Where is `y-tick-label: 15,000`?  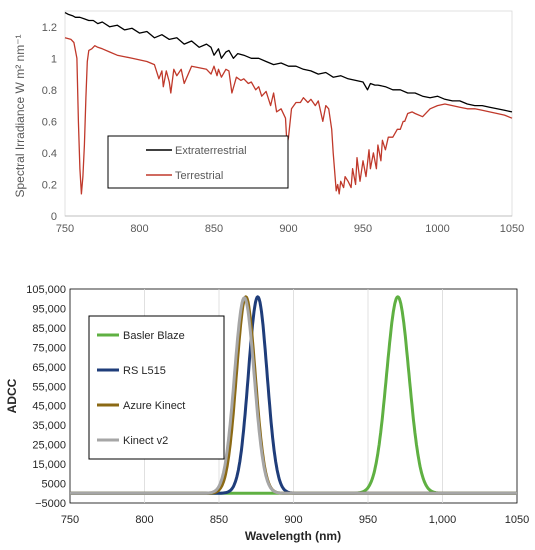 y-tick-label: 15,000 is located at coordinates (49, 465).